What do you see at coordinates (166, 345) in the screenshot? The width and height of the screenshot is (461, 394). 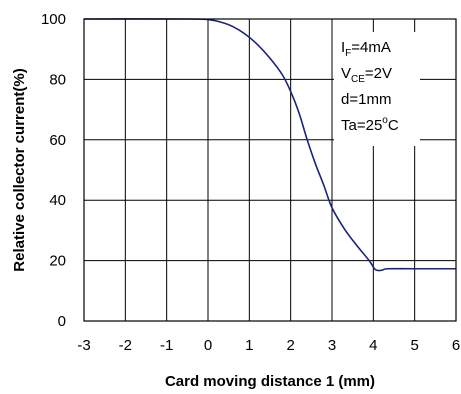 I see `x-tick-label: -1` at bounding box center [166, 345].